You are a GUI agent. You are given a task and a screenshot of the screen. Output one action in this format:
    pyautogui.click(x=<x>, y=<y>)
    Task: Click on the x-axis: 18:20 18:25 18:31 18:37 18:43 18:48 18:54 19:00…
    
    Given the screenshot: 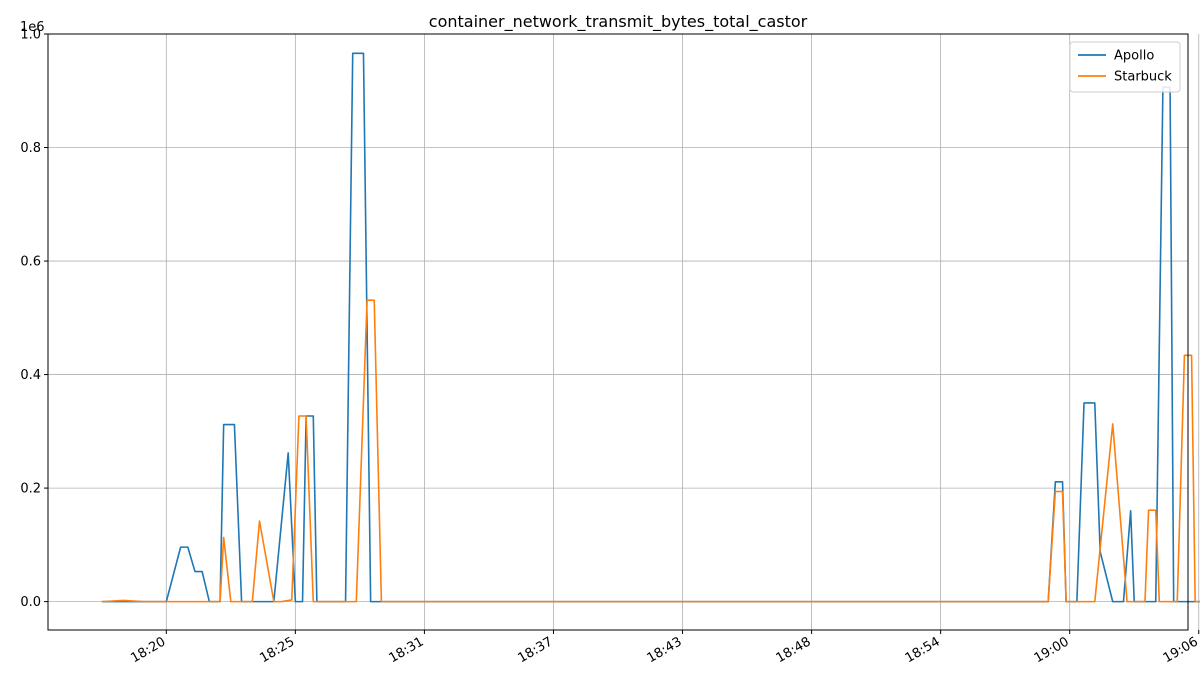 What is the action you would take?
    pyautogui.click(x=664, y=648)
    